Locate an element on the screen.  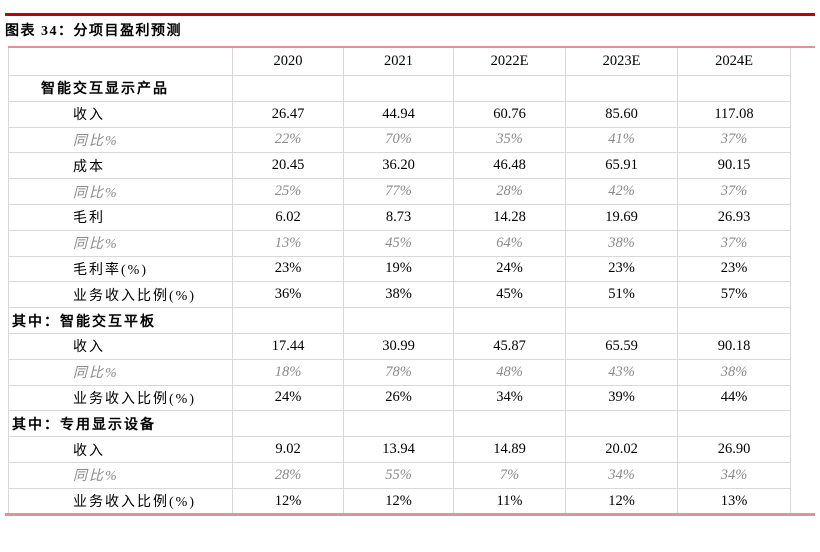
table-row: 同比% 18% 78% 48% 43% 38% is located at coordinates (399, 372).